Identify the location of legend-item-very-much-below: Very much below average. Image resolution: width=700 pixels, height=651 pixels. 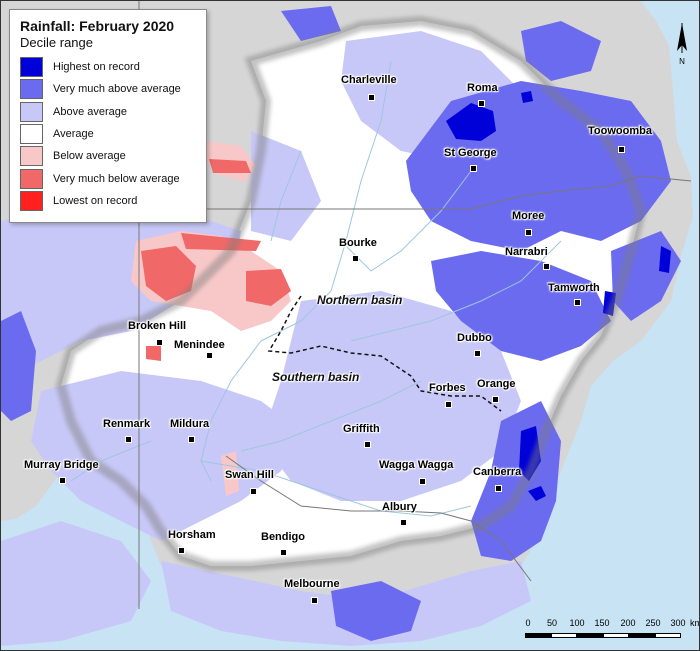
(108, 178).